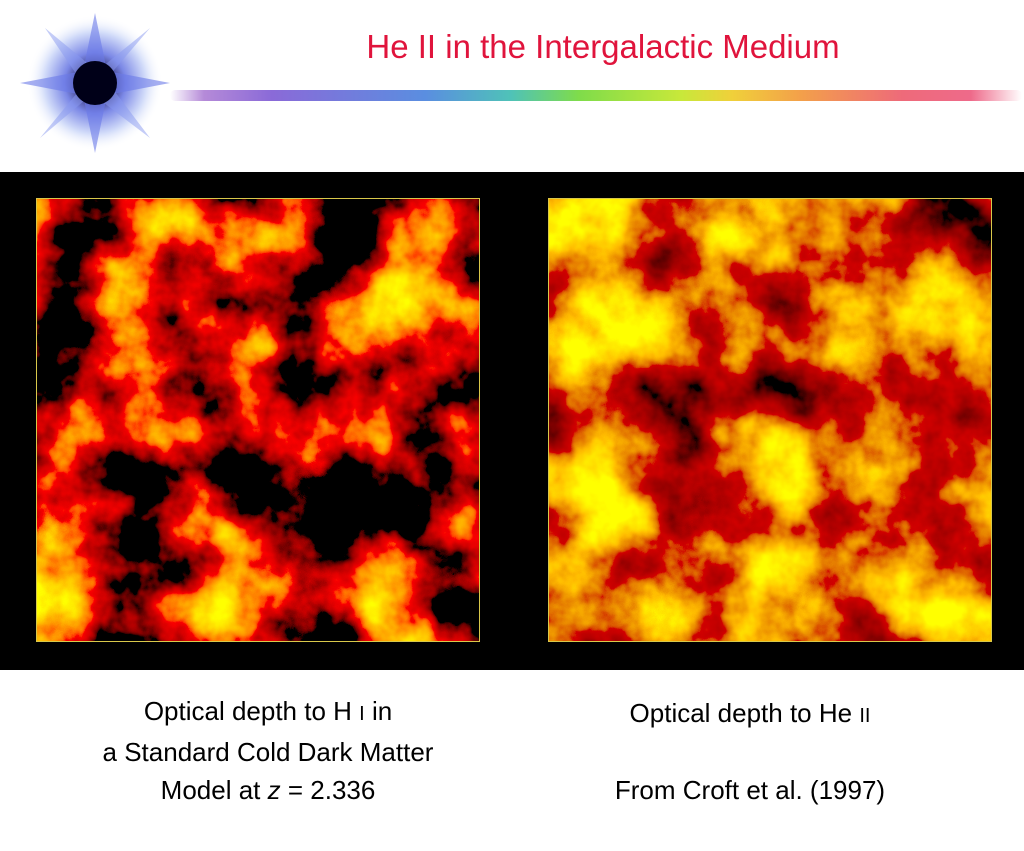 This screenshot has width=1024, height=851. Describe the element at coordinates (603, 46) in the screenshot. I see `title: He II in the Intergalactic Medium` at that location.